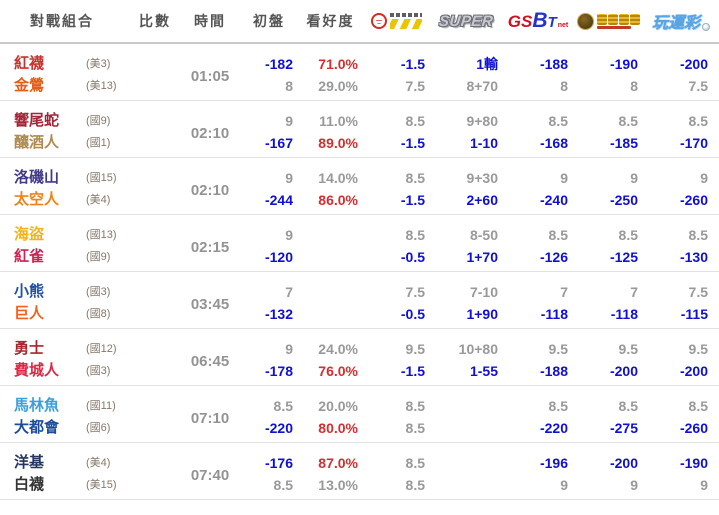  Describe the element at coordinates (101, 235) in the screenshot. I see `team-record-away: (國13)` at that location.